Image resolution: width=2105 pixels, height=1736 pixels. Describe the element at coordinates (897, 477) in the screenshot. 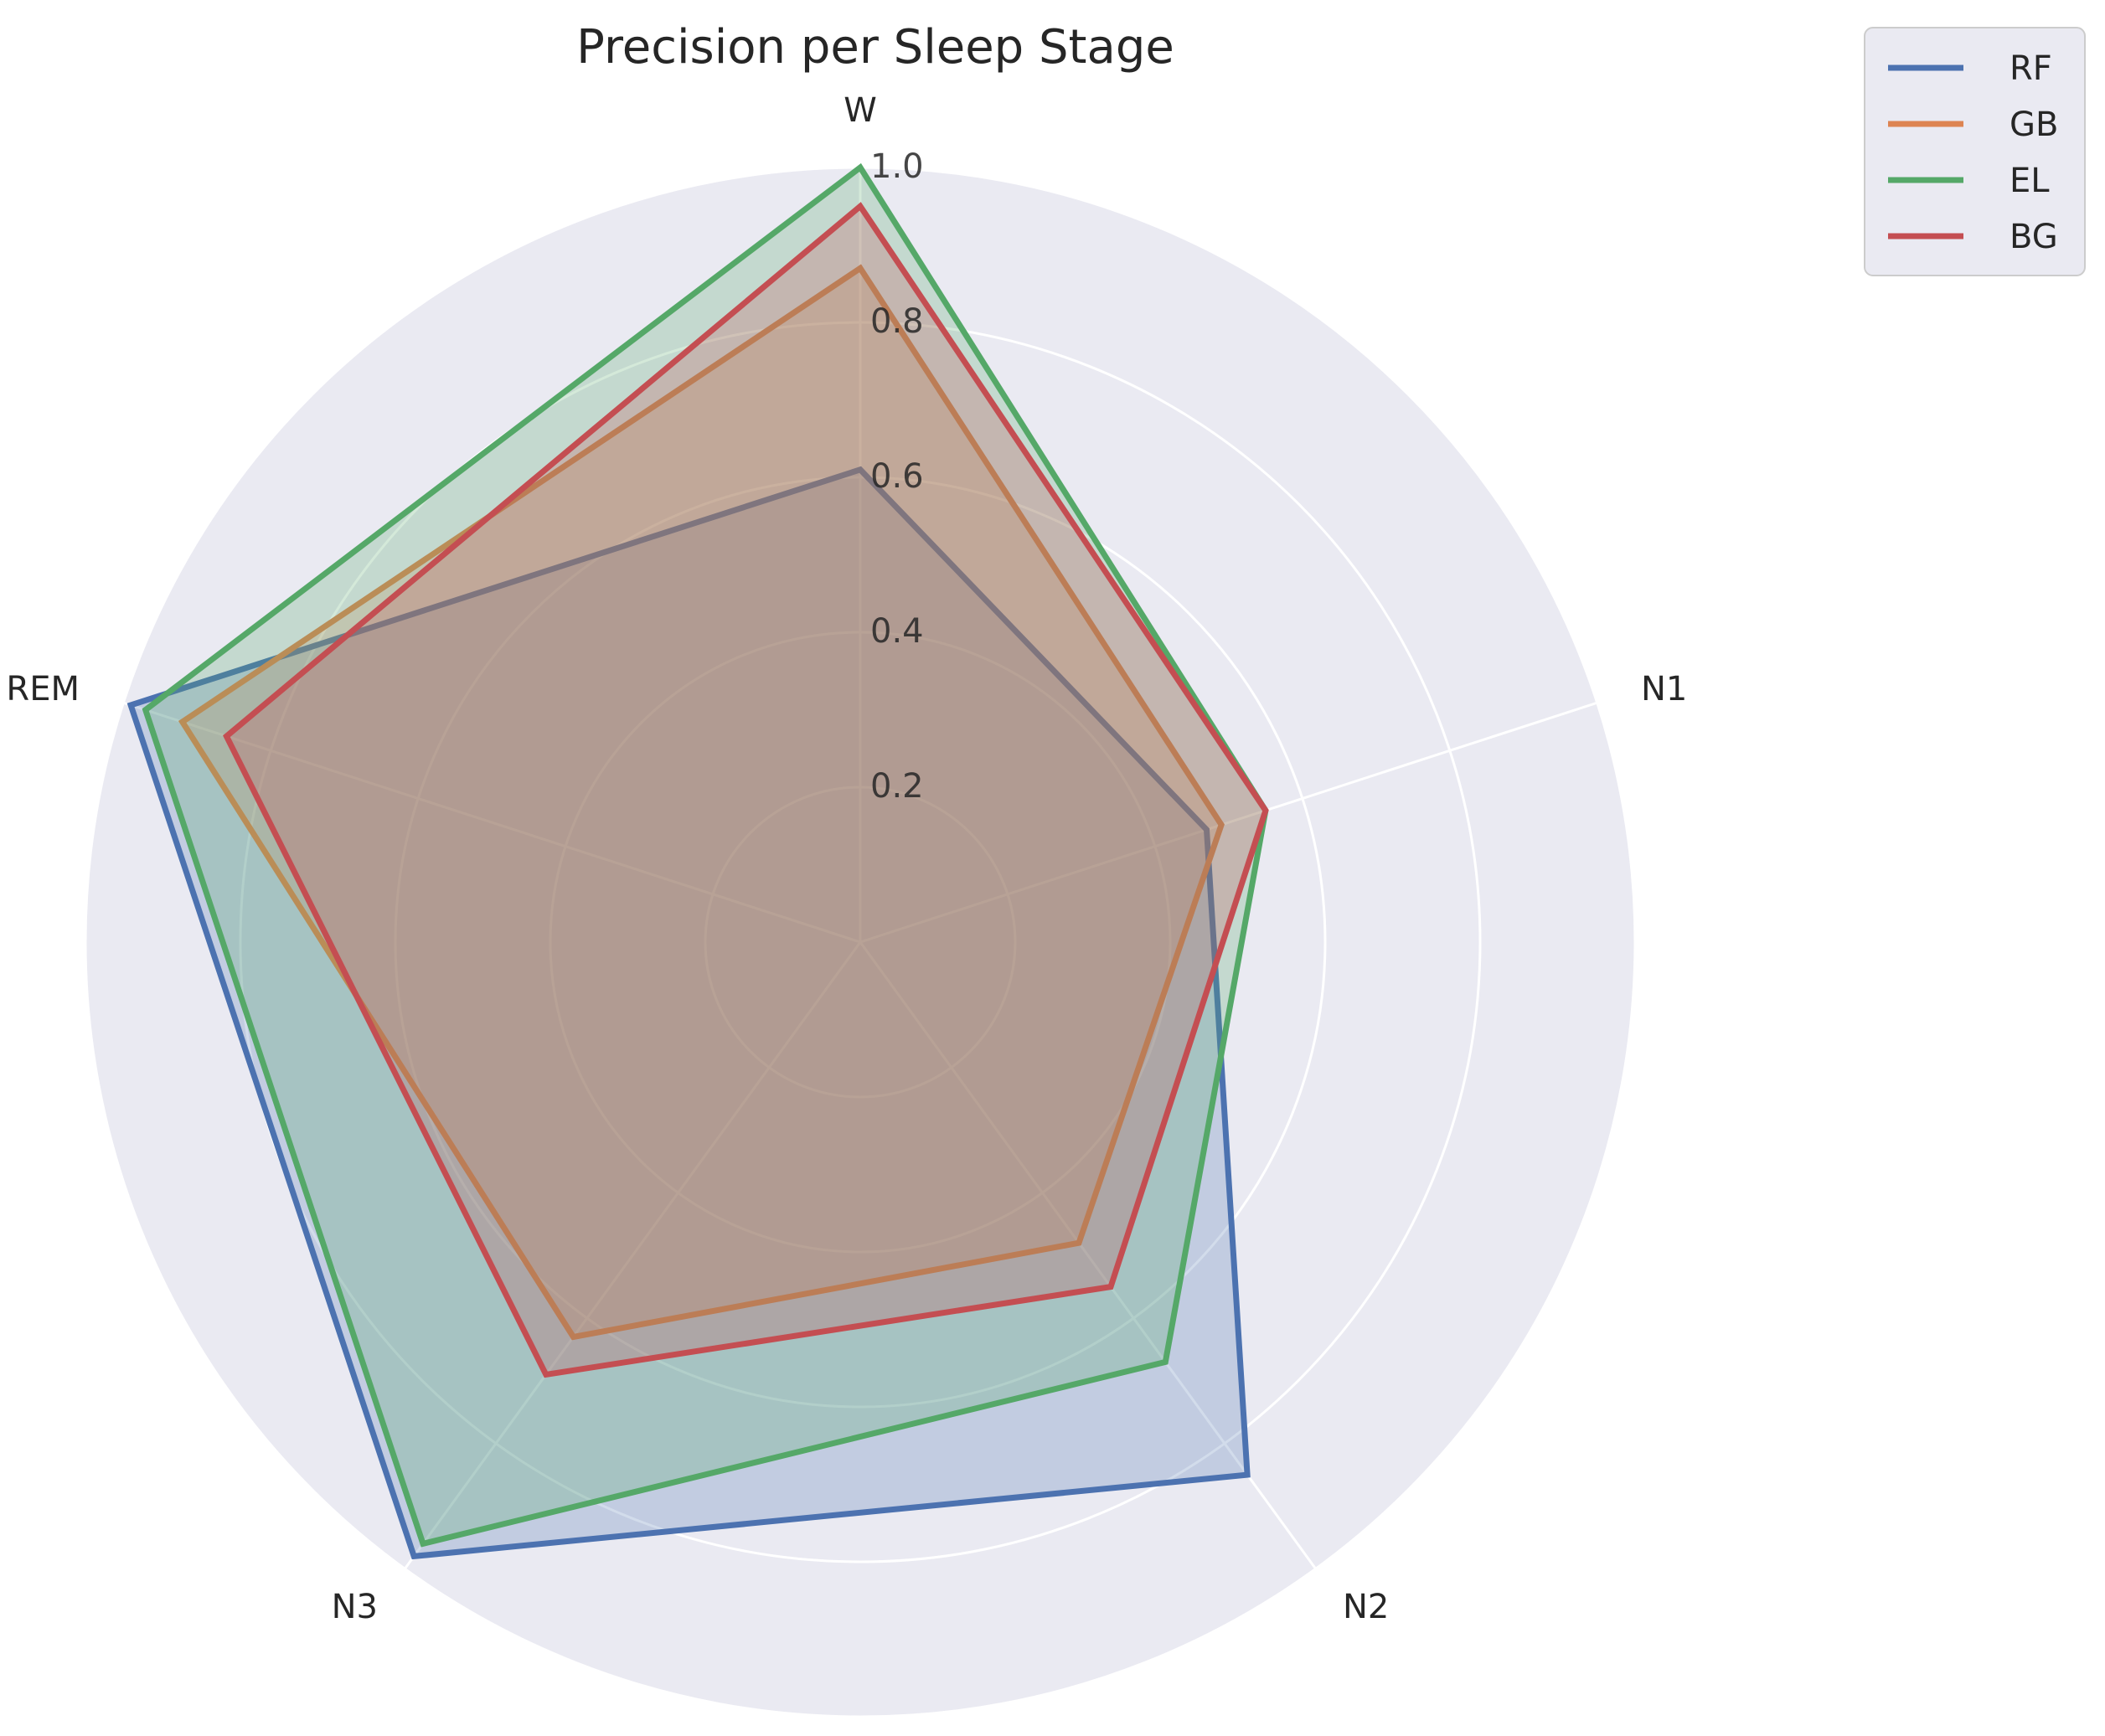

I see `radial-tick-label: 0.6` at that location.